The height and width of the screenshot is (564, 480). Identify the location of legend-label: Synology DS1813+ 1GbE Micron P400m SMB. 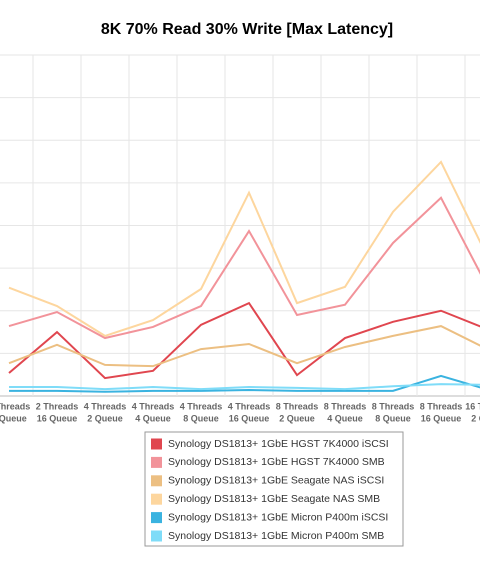
(276, 536).